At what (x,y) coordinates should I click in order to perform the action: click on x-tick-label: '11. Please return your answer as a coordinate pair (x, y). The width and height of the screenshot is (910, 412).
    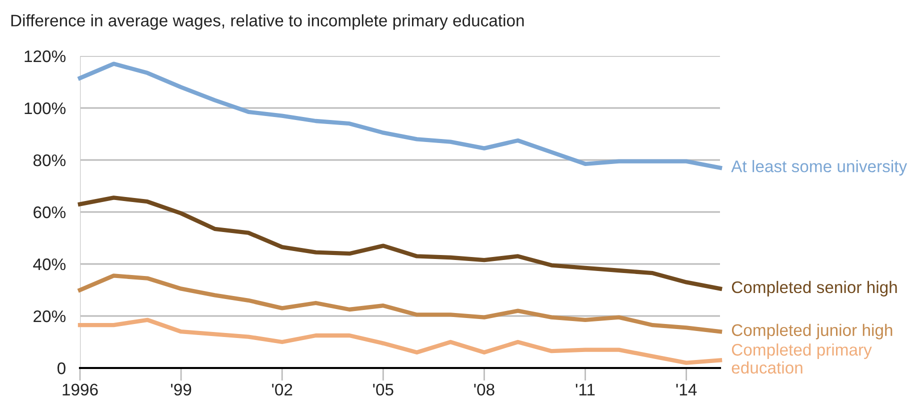
    Looking at the image, I should click on (585, 390).